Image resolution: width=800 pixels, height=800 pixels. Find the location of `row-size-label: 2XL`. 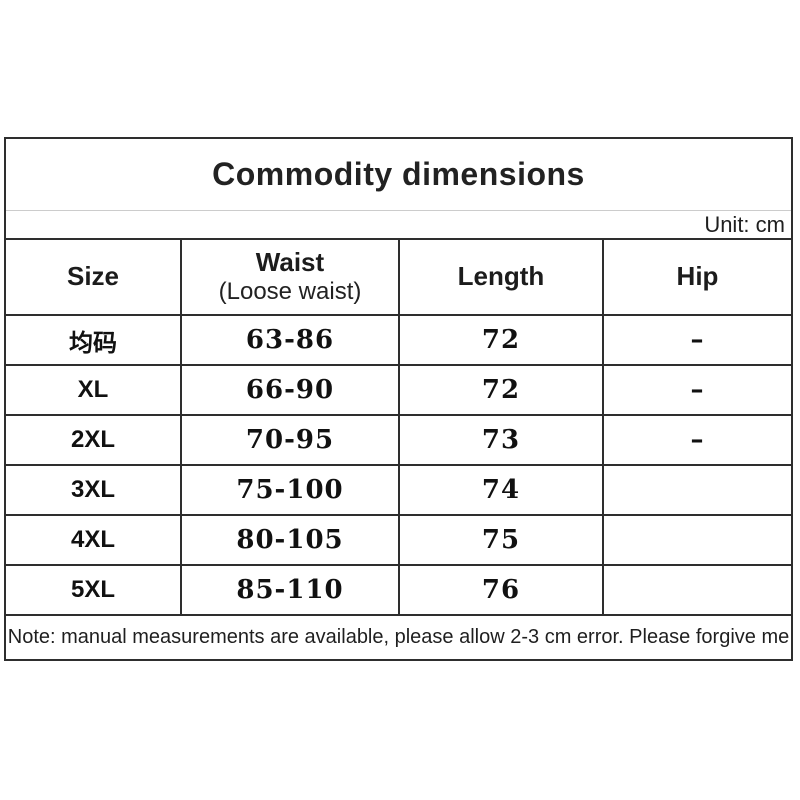

row-size-label: 2XL is located at coordinates (93, 439).